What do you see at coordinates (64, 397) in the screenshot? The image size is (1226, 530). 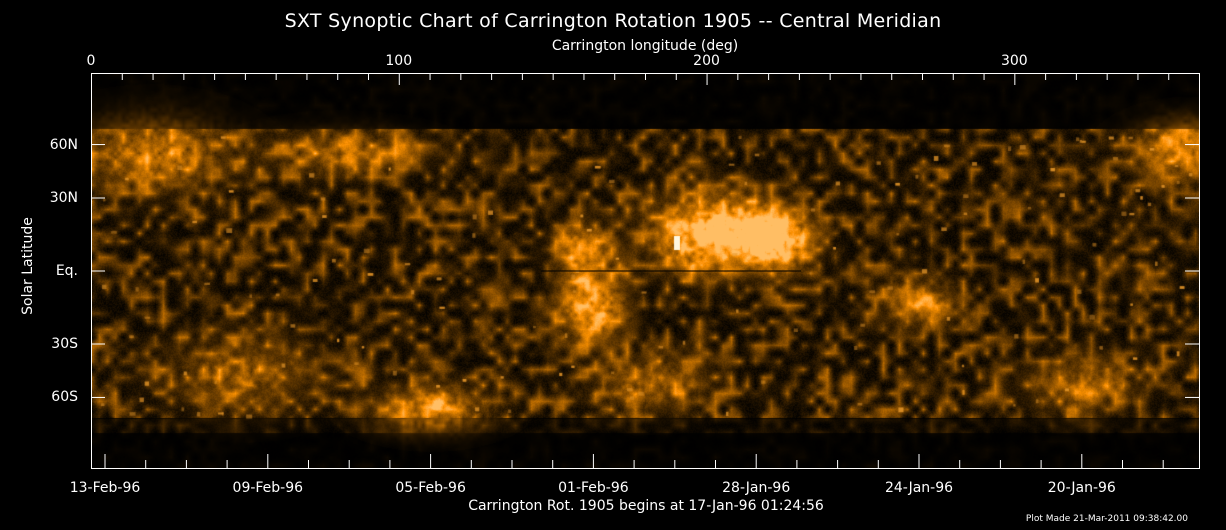 I see `y-tick-label: 60S` at bounding box center [64, 397].